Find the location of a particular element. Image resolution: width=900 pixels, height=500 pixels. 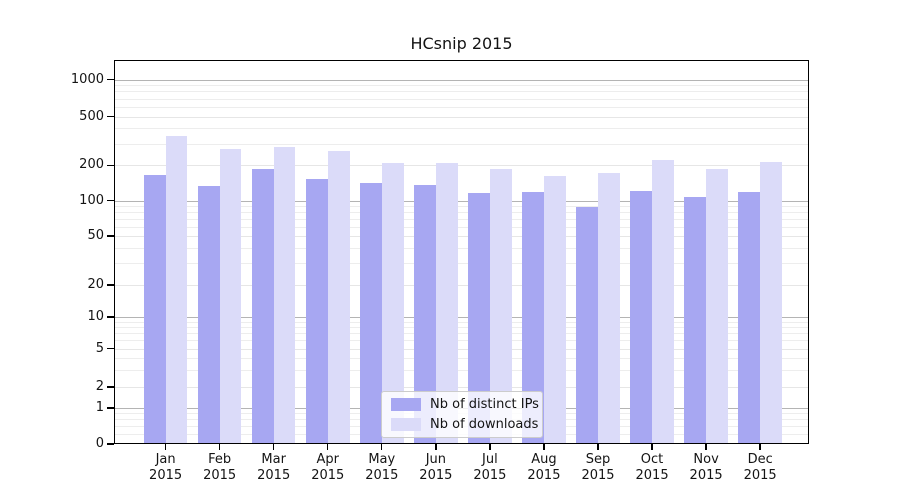

x-tick-month: Jun is located at coordinates (435, 459).